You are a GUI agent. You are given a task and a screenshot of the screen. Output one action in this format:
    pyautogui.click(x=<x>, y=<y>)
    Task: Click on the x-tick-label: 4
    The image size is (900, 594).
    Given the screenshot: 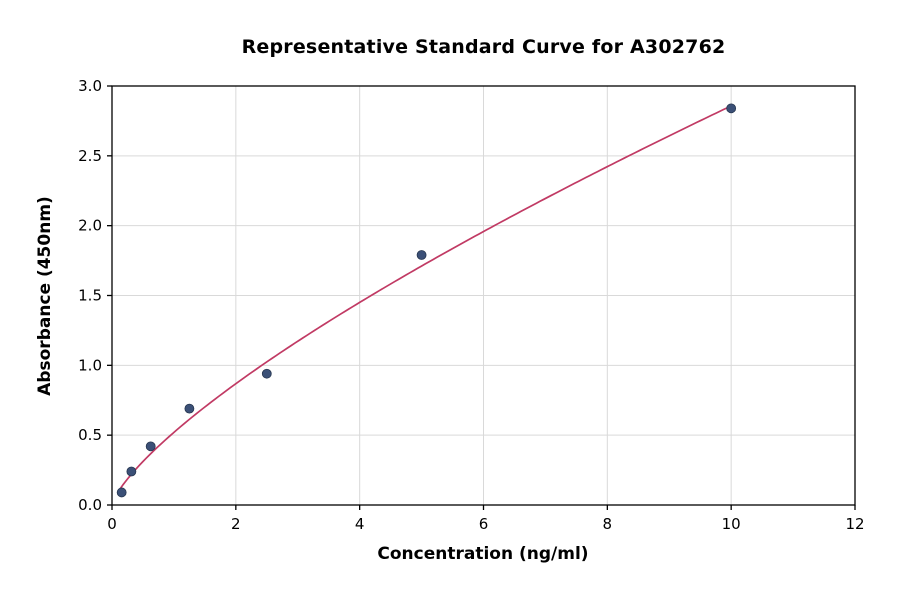 What is the action you would take?
    pyautogui.click(x=360, y=524)
    